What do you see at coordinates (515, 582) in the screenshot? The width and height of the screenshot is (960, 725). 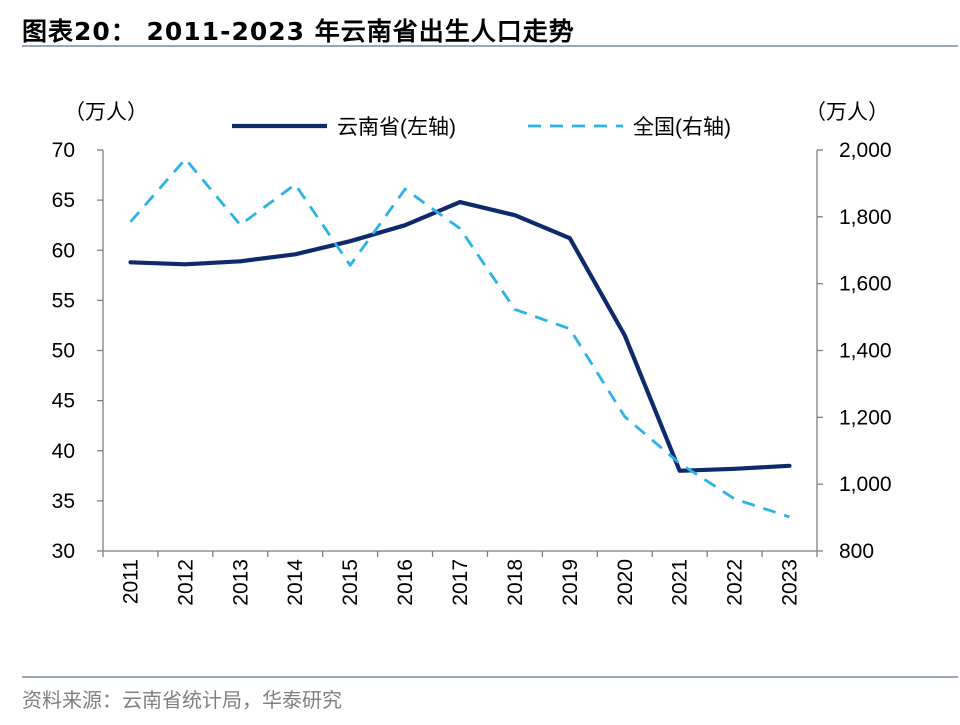 I see `x-axis-tick-label: 2018` at bounding box center [515, 582].